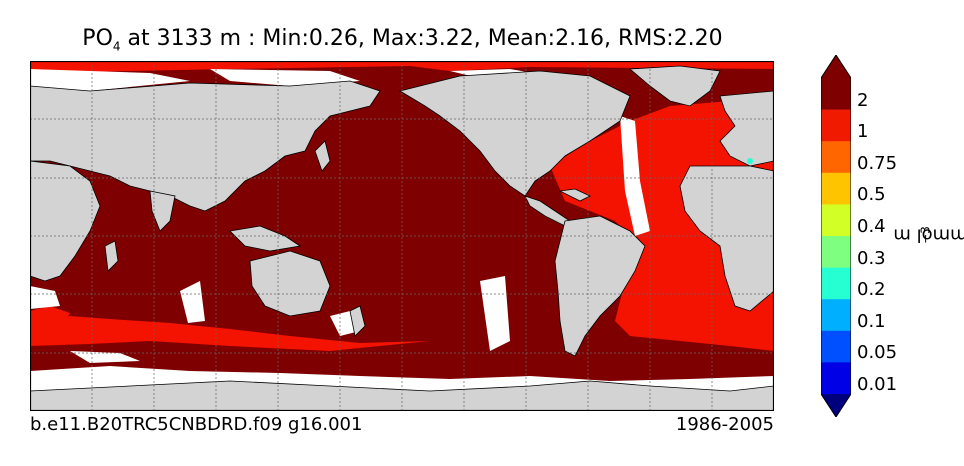 The image size is (964, 466). What do you see at coordinates (290, 80) in the screenshot?
I see `arctic-white` at bounding box center [290, 80].